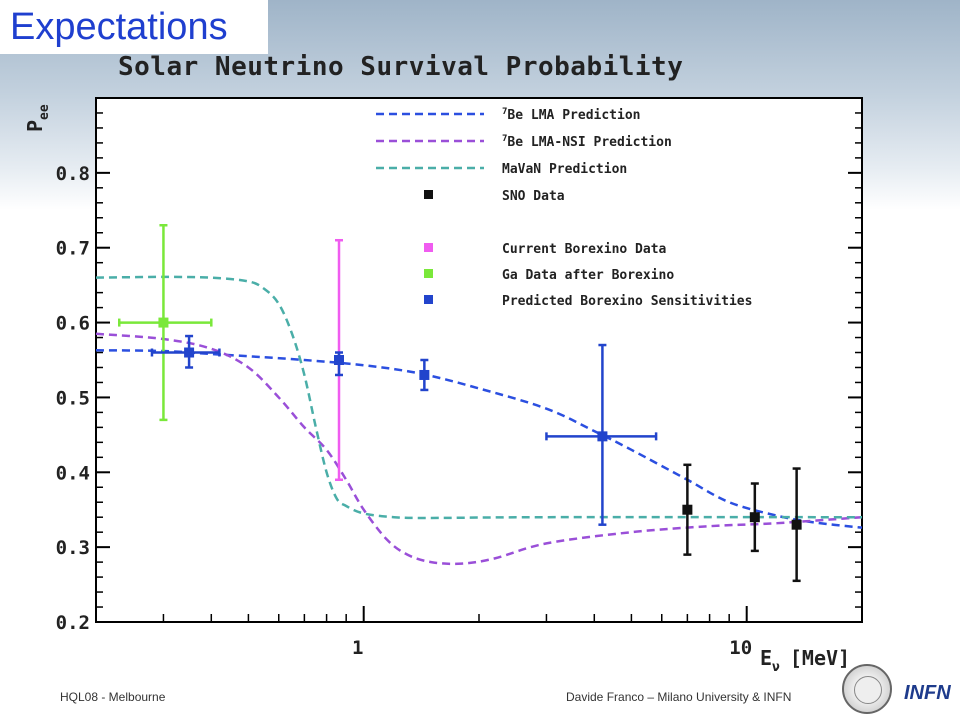  Describe the element at coordinates (73, 623) in the screenshot. I see `y-tick-label: 0.2` at that location.